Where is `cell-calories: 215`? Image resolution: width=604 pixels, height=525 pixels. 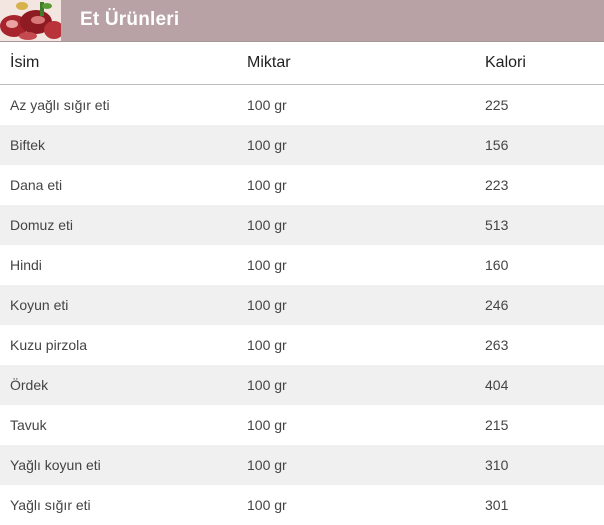 cell-calories: 215 is located at coordinates (497, 425).